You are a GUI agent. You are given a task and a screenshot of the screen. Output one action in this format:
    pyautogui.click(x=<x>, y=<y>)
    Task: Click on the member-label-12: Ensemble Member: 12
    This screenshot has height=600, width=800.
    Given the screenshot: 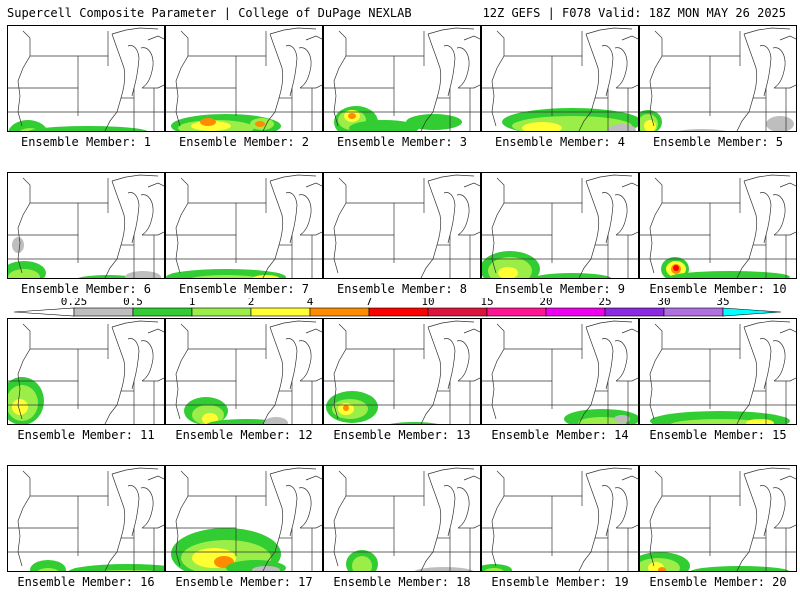 What is the action you would take?
    pyautogui.click(x=244, y=435)
    